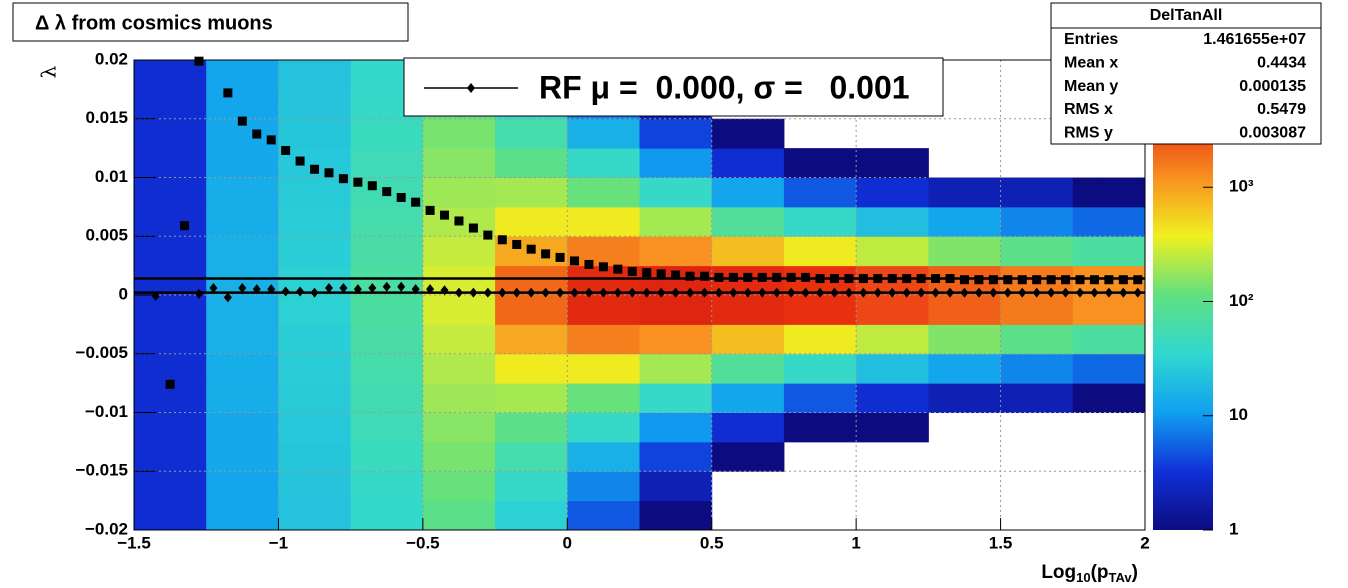  What do you see at coordinates (210, 22) in the screenshot?
I see `title-box` at bounding box center [210, 22].